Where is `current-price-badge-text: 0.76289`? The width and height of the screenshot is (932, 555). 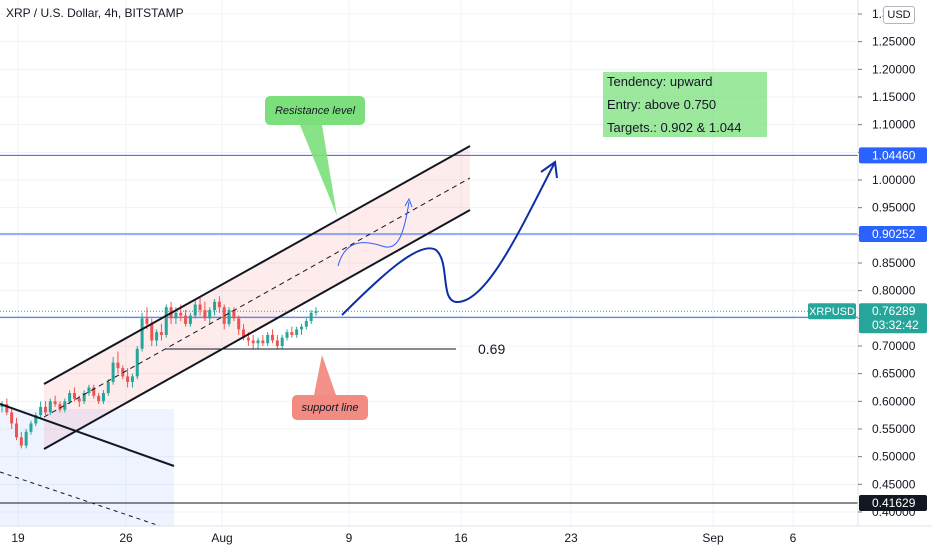
current-price-badge-text: 0.76289 is located at coordinates (894, 311).